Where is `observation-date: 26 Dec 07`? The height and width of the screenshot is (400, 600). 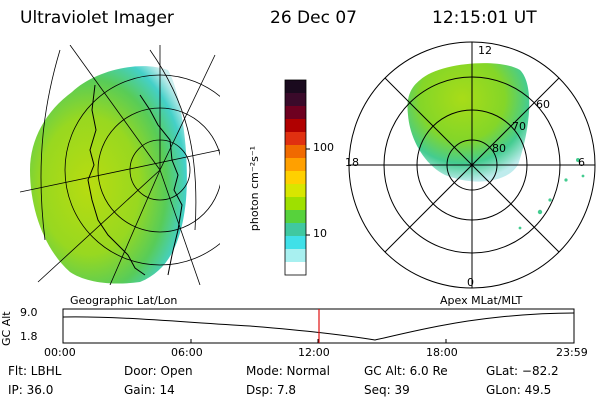 observation-date: 26 Dec 07 is located at coordinates (313, 18).